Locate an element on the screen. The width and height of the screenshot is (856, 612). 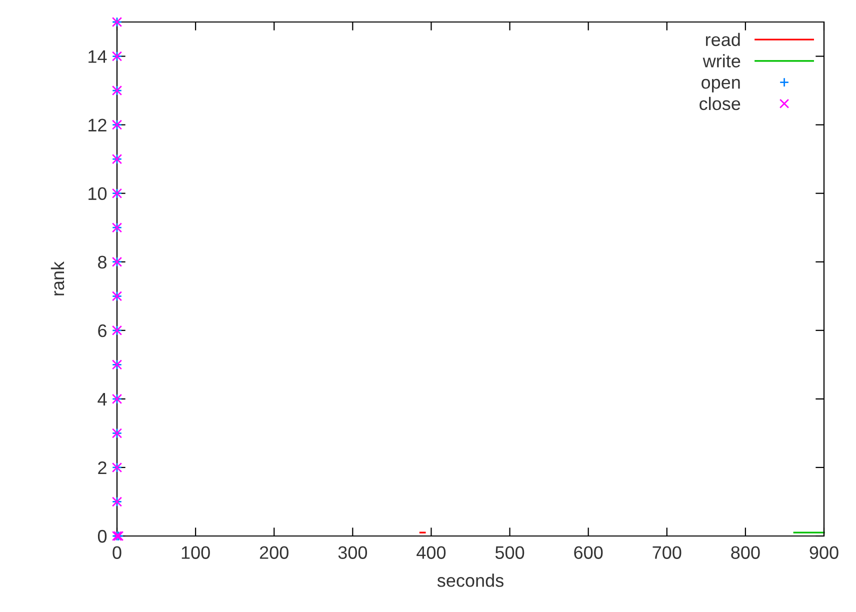
x-axis-title: seconds is located at coordinates (470, 580).